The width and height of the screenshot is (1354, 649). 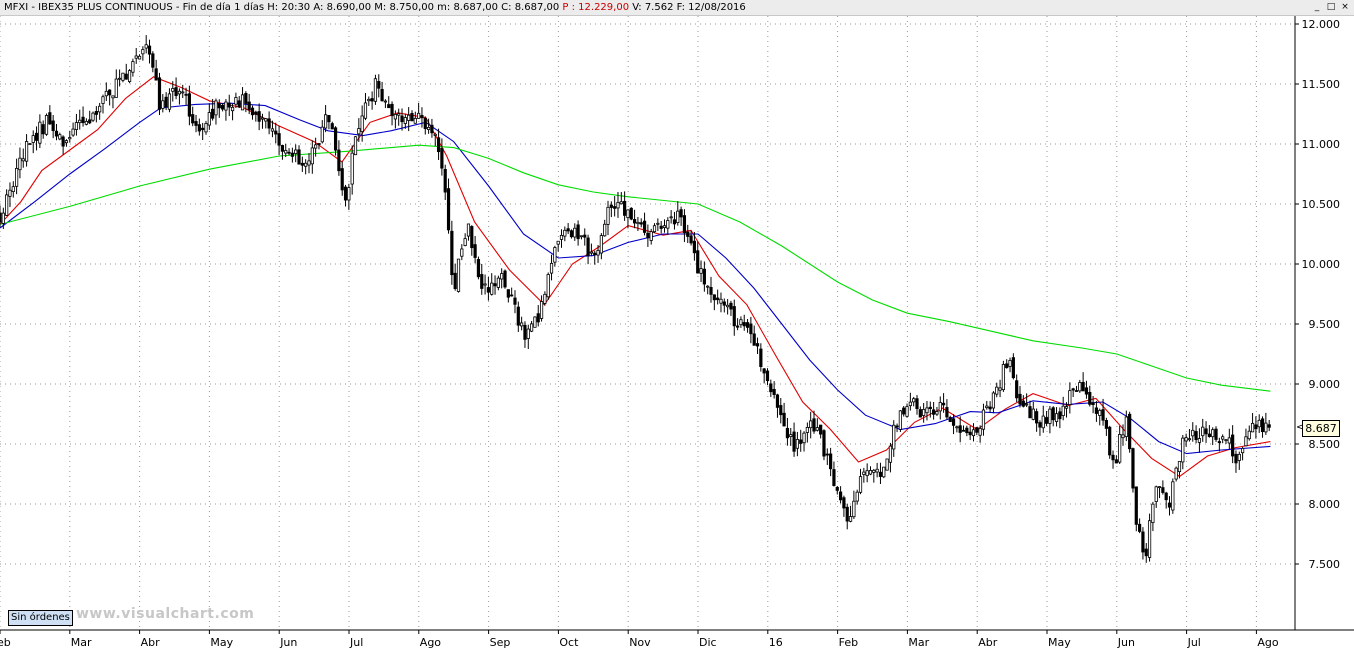 I want to click on watermark: www.visualchart.com, so click(x=165, y=614).